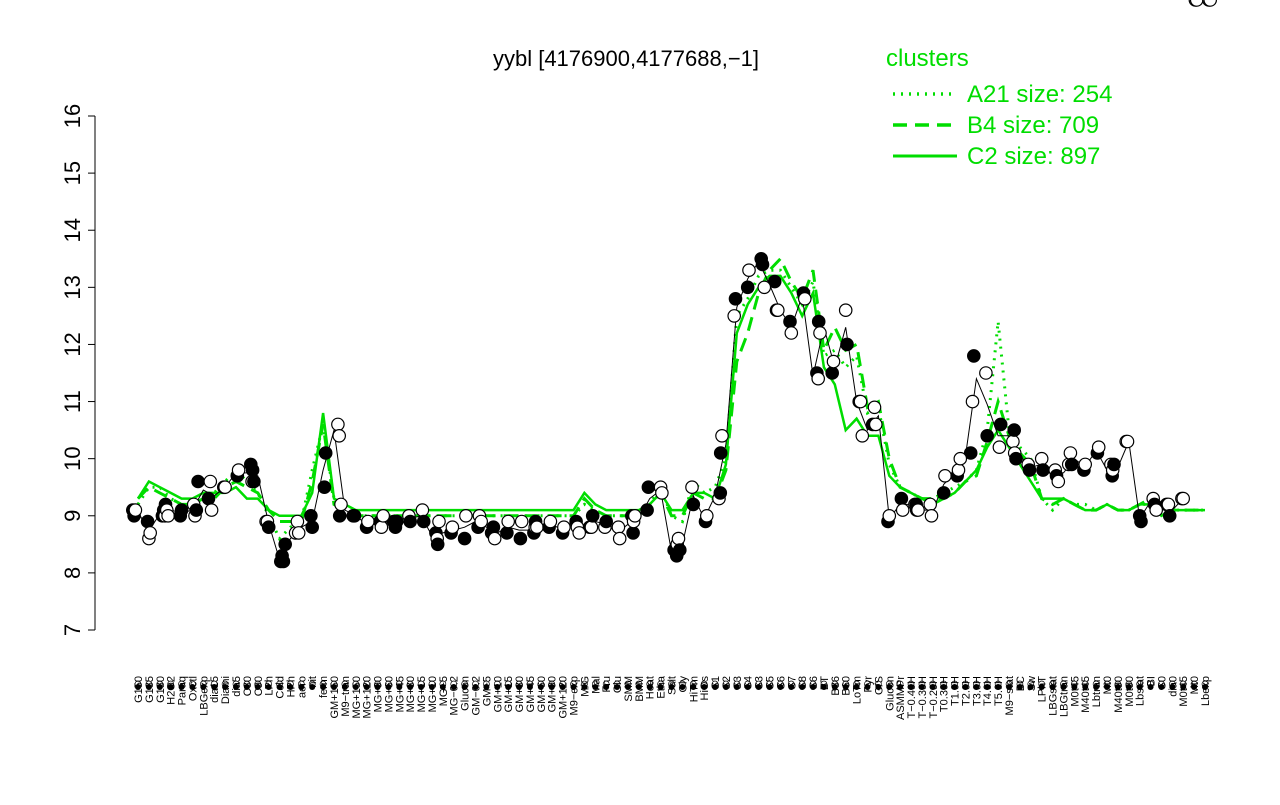 The width and height of the screenshot is (1280, 805). I want to click on x-tick-label: GM+10, so click(498, 694).